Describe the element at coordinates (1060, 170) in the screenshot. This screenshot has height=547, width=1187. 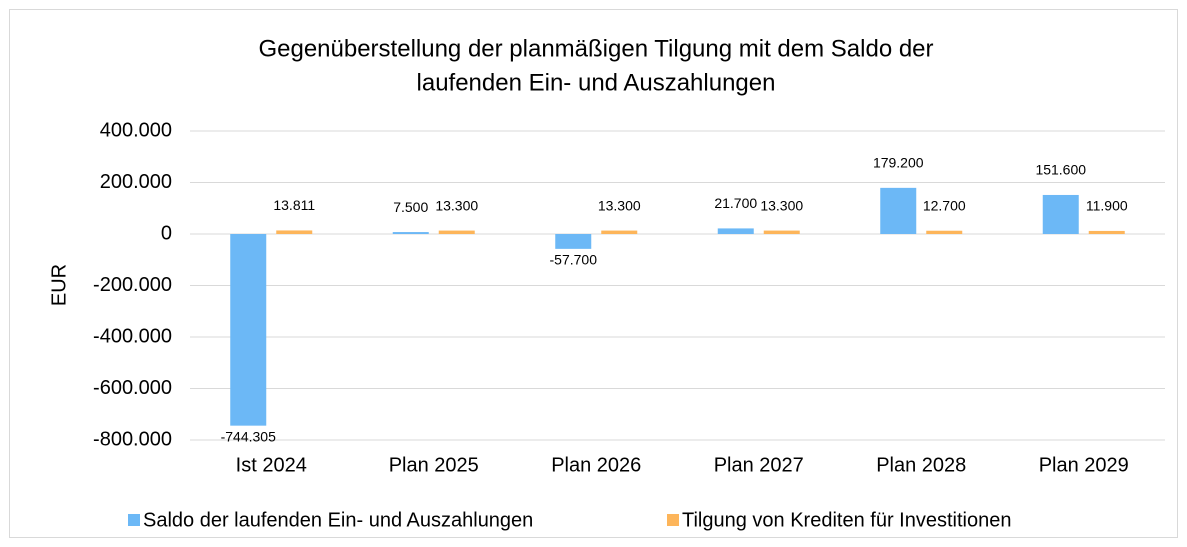
I see `data-label: 151.600` at that location.